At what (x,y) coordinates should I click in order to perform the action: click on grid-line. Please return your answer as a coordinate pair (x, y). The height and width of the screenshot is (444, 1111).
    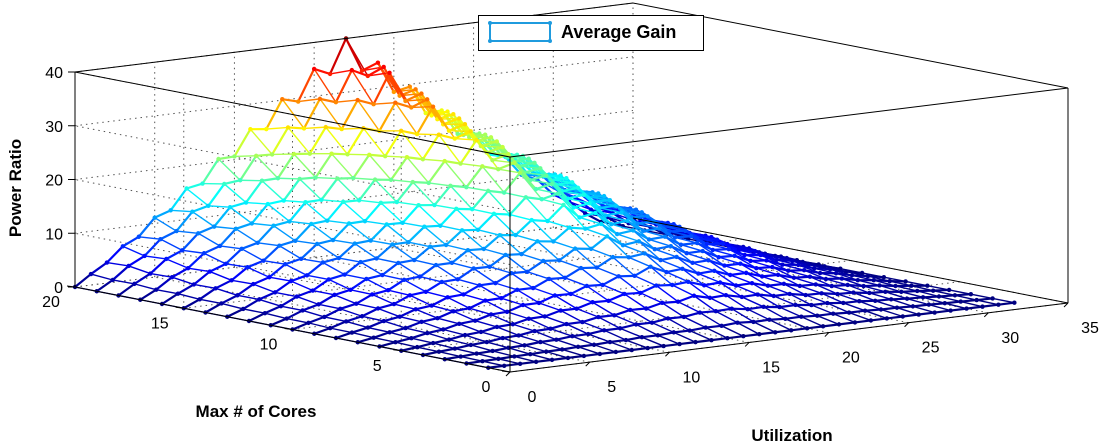
    Looking at the image, I should click on (462, 273).